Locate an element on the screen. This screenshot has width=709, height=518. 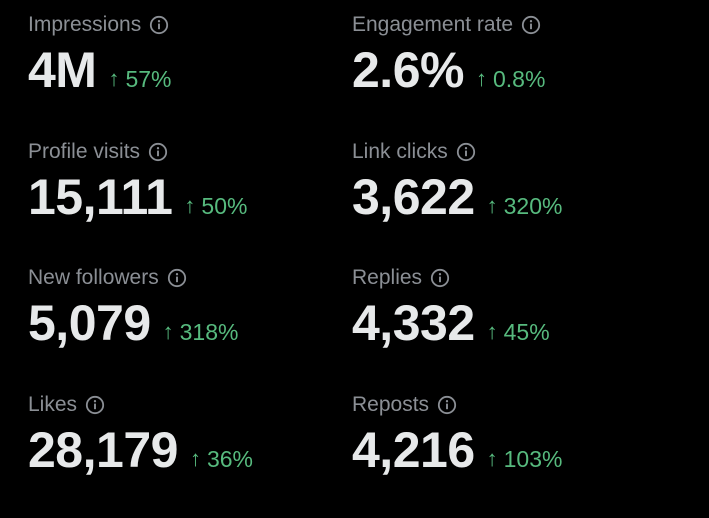
metric-change-value: 0.8% is located at coordinates (519, 79).